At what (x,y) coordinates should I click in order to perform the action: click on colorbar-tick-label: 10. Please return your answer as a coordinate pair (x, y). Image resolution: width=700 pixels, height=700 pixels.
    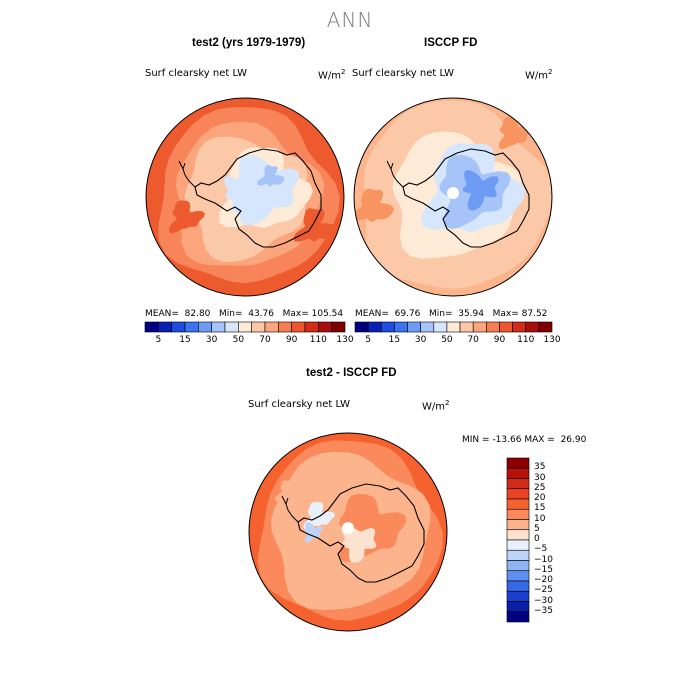
    Looking at the image, I should click on (540, 518).